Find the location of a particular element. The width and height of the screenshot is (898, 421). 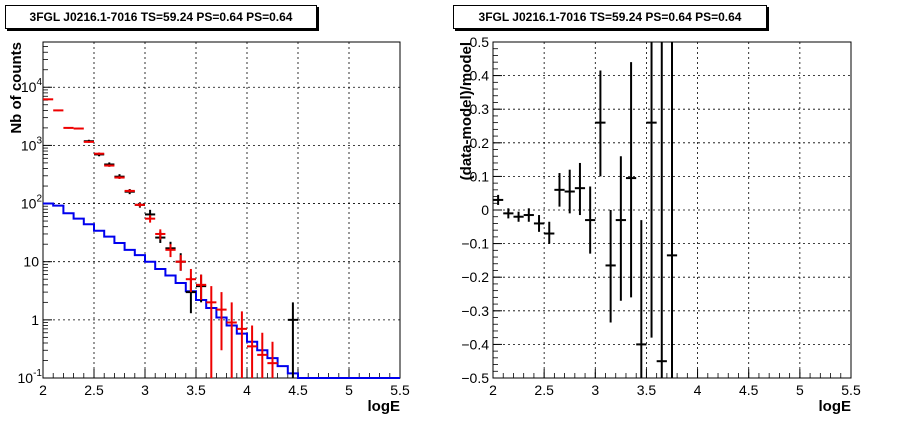

y-tick-label: 0 is located at coordinates (485, 210).